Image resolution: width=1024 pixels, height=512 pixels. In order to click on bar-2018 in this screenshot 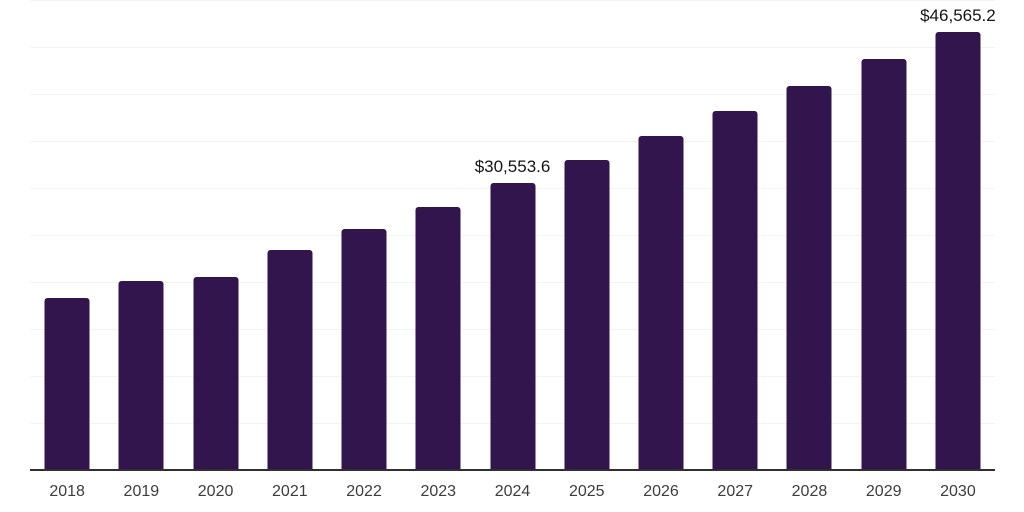, I will do `click(67, 384)`.